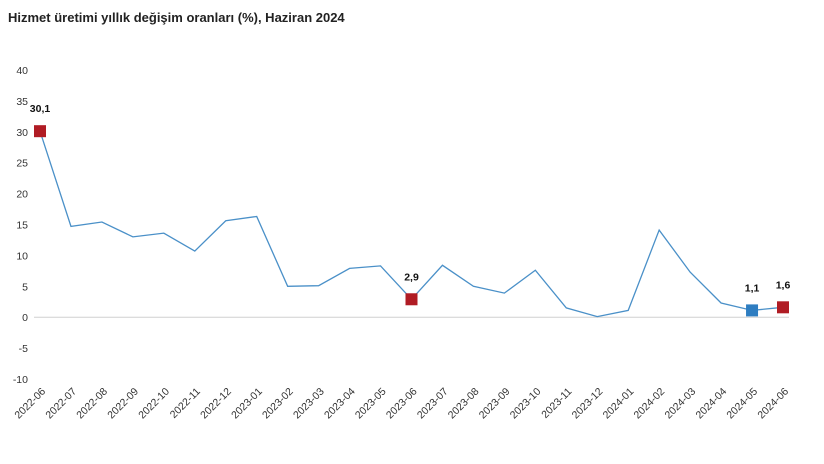  What do you see at coordinates (340, 404) in the screenshot?
I see `x-tick-label: 2023-04` at bounding box center [340, 404].